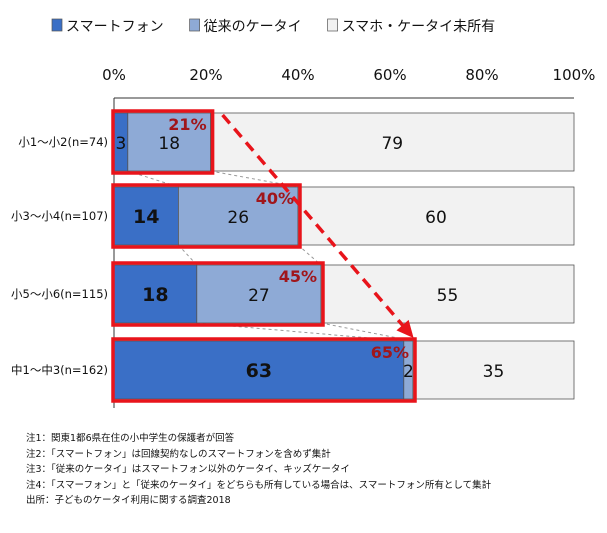 The width and height of the screenshot is (607, 533). What do you see at coordinates (115, 27) in the screenshot?
I see `legend-label-1: スマートフォン` at bounding box center [115, 27].